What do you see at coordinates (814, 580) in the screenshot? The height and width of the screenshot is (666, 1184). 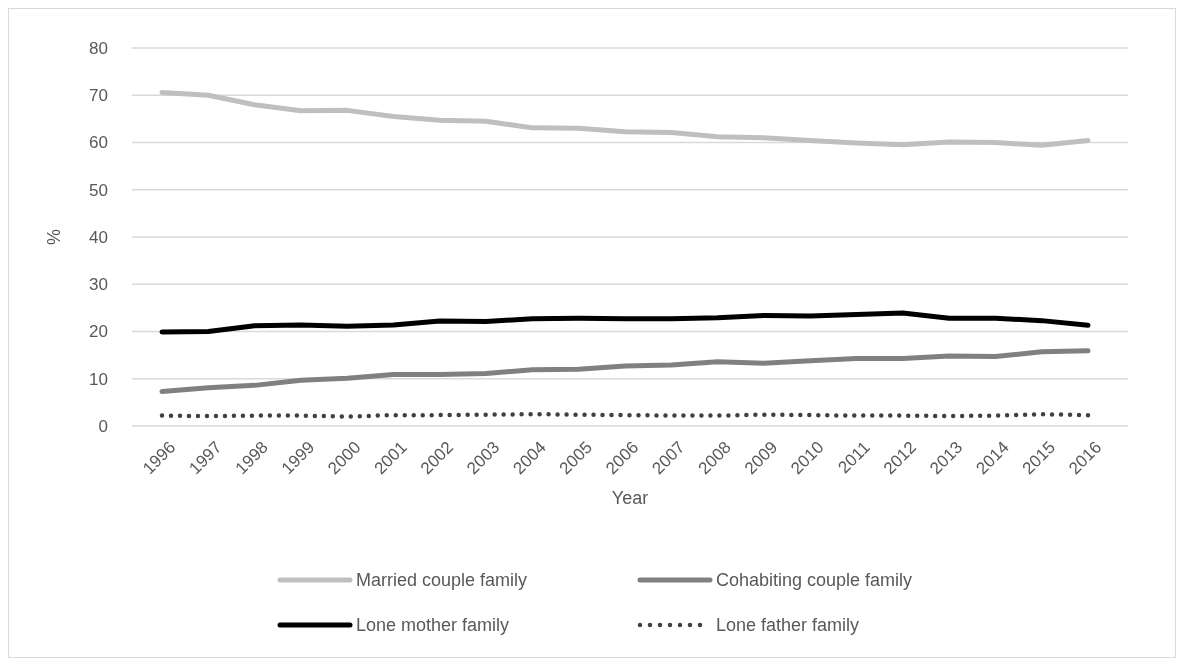 I see `legend-label: Cohabiting couple family` at bounding box center [814, 580].